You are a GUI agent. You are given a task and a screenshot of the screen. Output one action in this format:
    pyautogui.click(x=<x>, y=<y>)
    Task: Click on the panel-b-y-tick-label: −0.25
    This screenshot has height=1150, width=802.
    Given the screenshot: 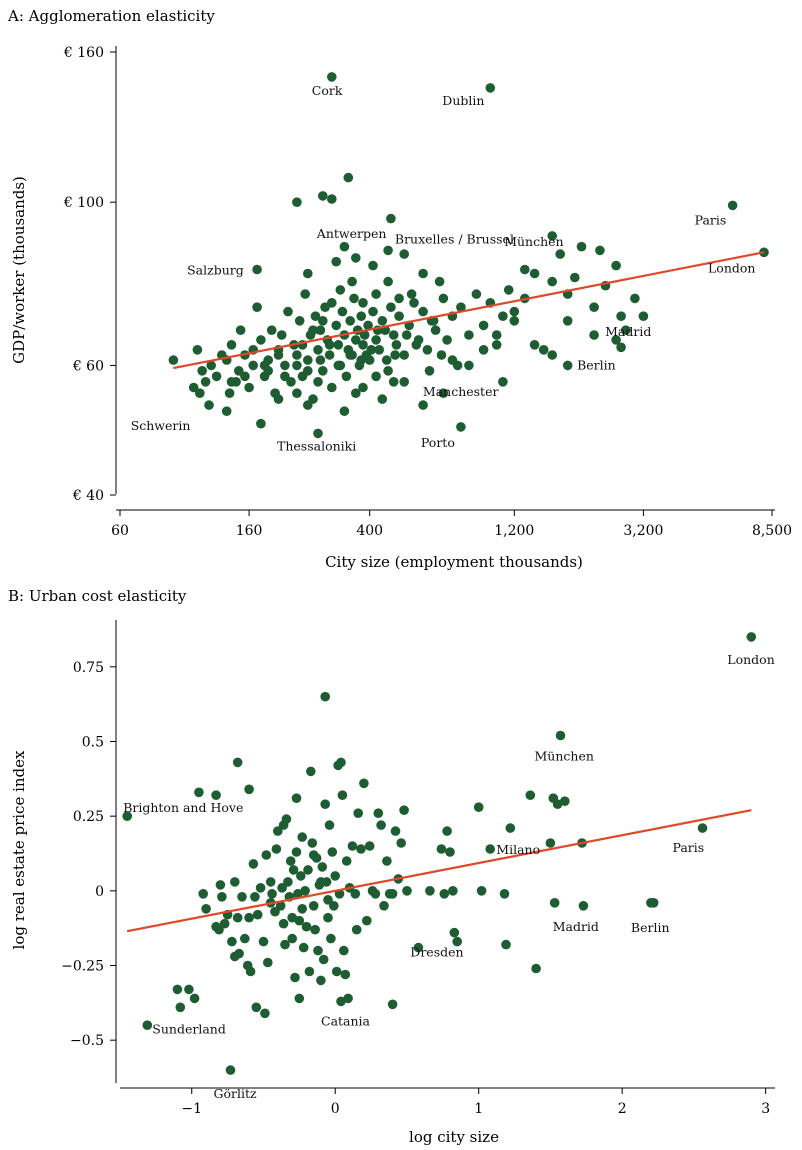 What is the action you would take?
    pyautogui.click(x=82, y=967)
    